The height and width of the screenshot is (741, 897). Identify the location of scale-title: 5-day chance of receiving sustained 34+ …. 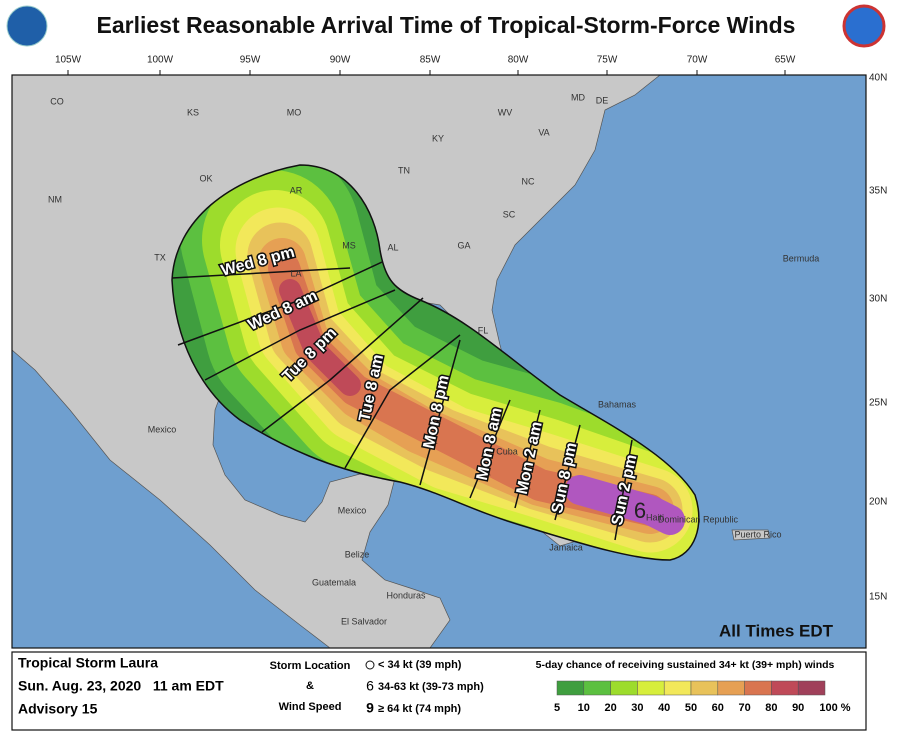
(685, 665).